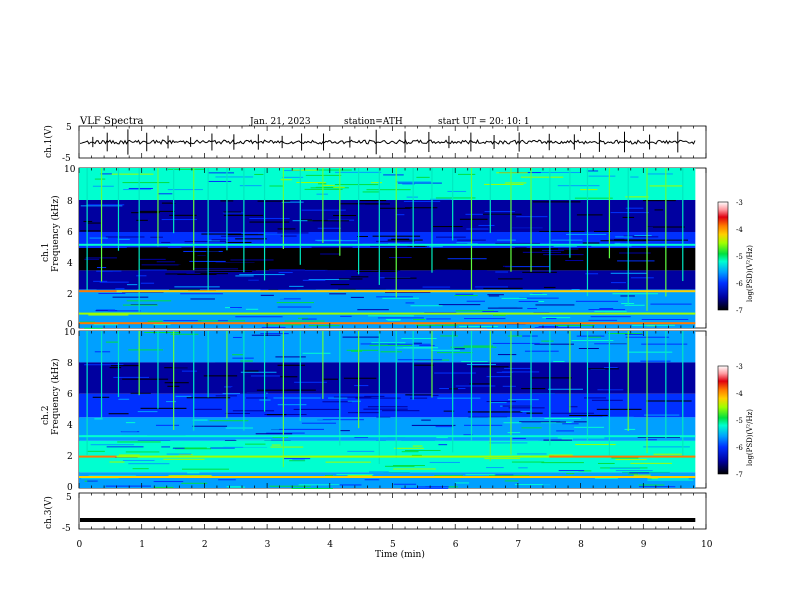  Describe the element at coordinates (70, 233) in the screenshot. I see `ch1-ytick-6: 6` at that location.